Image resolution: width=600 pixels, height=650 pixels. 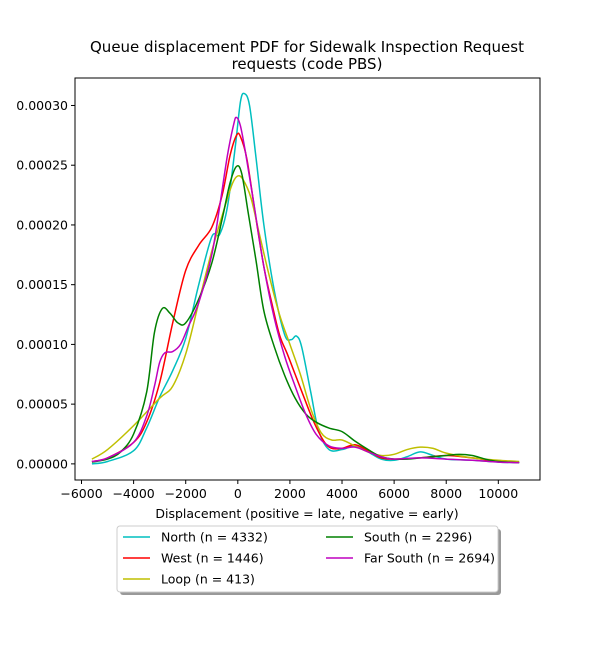 I want to click on x-tick-label: 8000, so click(x=446, y=493).